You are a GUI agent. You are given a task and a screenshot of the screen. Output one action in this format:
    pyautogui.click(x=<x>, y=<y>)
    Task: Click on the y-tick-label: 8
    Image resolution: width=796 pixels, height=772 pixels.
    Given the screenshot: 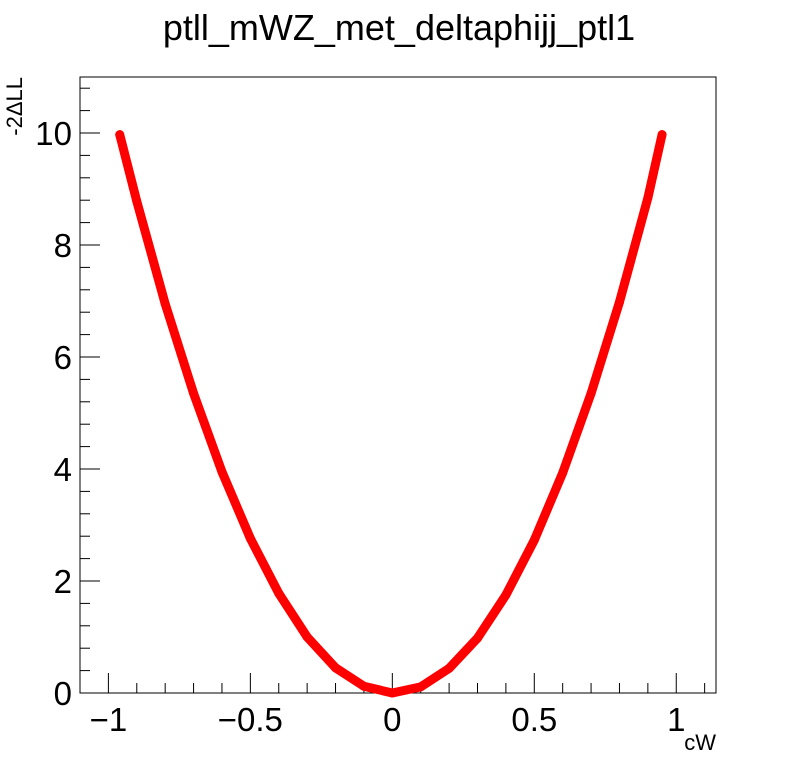 What is the action you would take?
    pyautogui.click(x=63, y=245)
    